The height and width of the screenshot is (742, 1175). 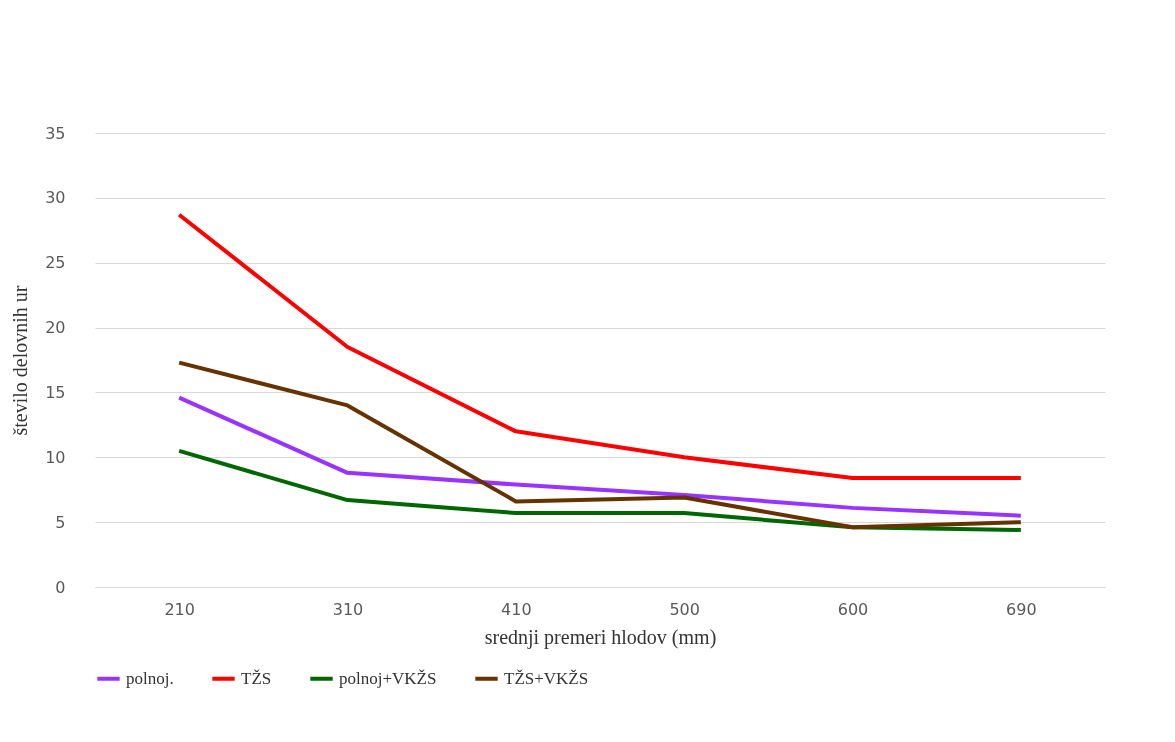 I want to click on x-tick-label: 310, so click(x=348, y=609).